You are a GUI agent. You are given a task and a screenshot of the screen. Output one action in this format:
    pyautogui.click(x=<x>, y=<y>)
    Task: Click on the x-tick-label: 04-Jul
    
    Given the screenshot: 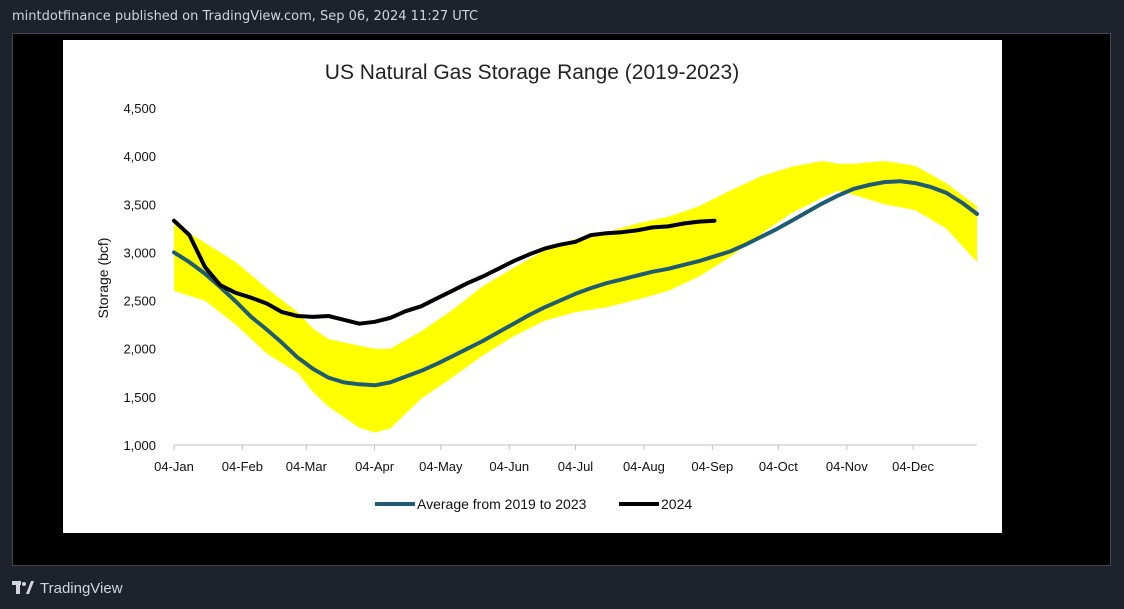 What is the action you would take?
    pyautogui.click(x=576, y=466)
    